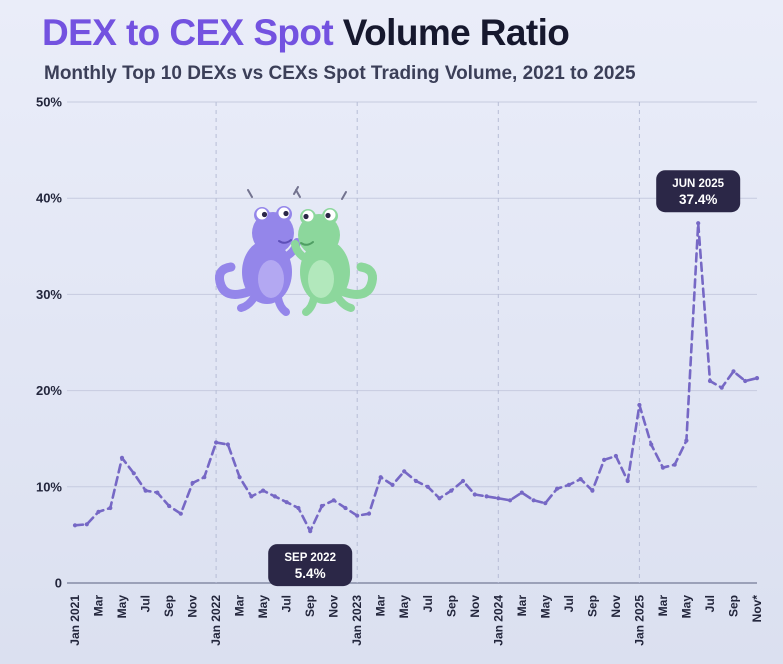 Image resolution: width=783 pixels, height=664 pixels. I want to click on page-title: DEX to CEX Spot Volume Ratio, so click(339, 33).